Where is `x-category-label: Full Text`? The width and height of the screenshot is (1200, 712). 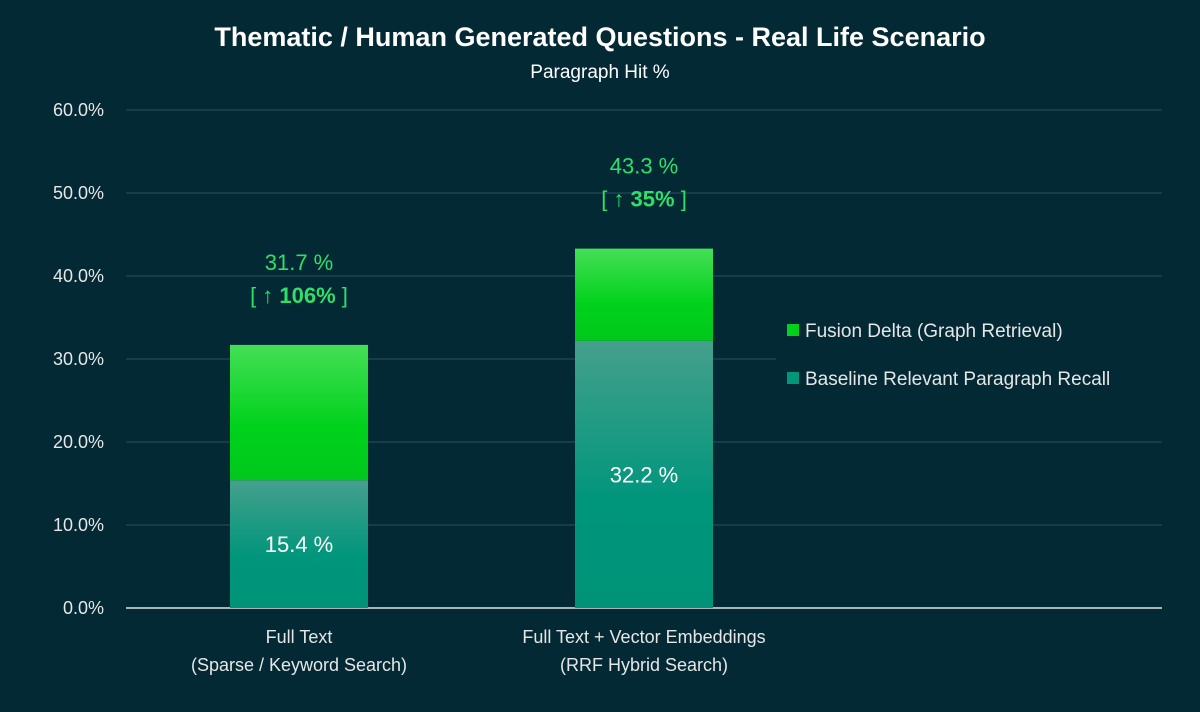 x-category-label: Full Text is located at coordinates (299, 637).